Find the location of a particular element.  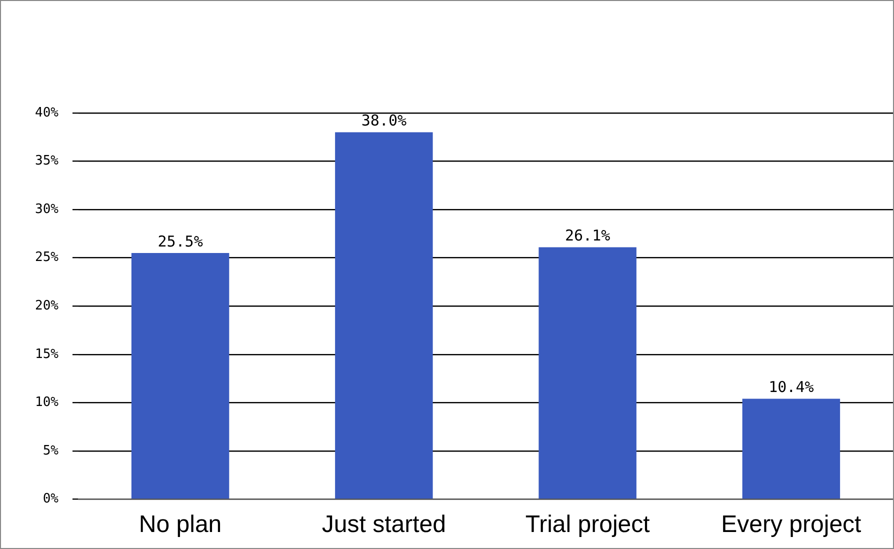

y-tick-label: 25% is located at coordinates (46, 258).